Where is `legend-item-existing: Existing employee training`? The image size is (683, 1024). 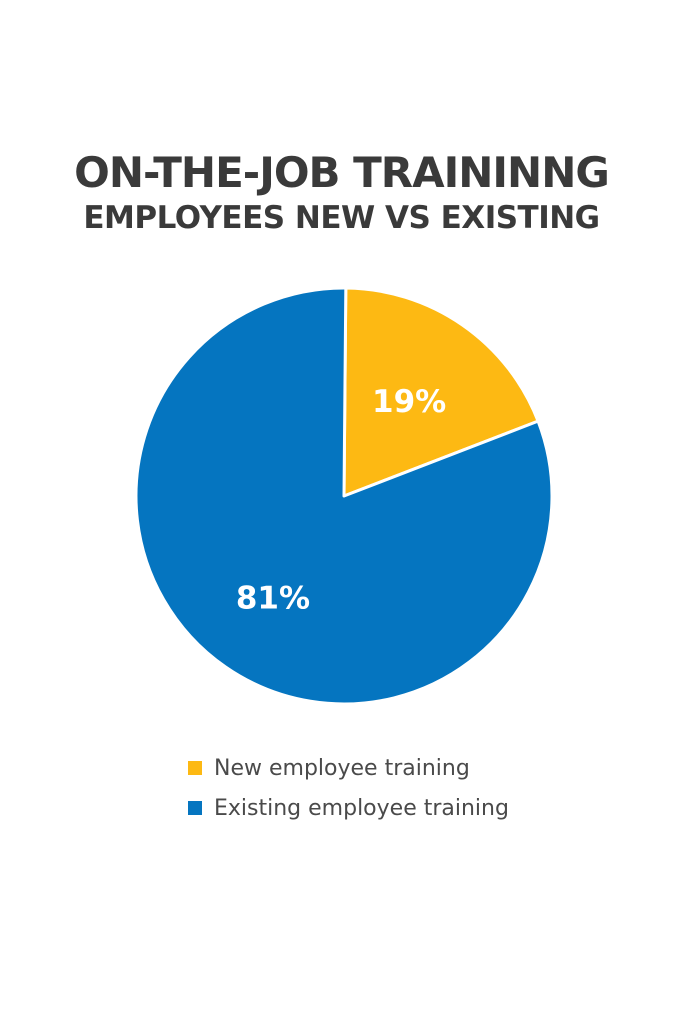
legend-item-existing: Existing employee training is located at coordinates (348, 808).